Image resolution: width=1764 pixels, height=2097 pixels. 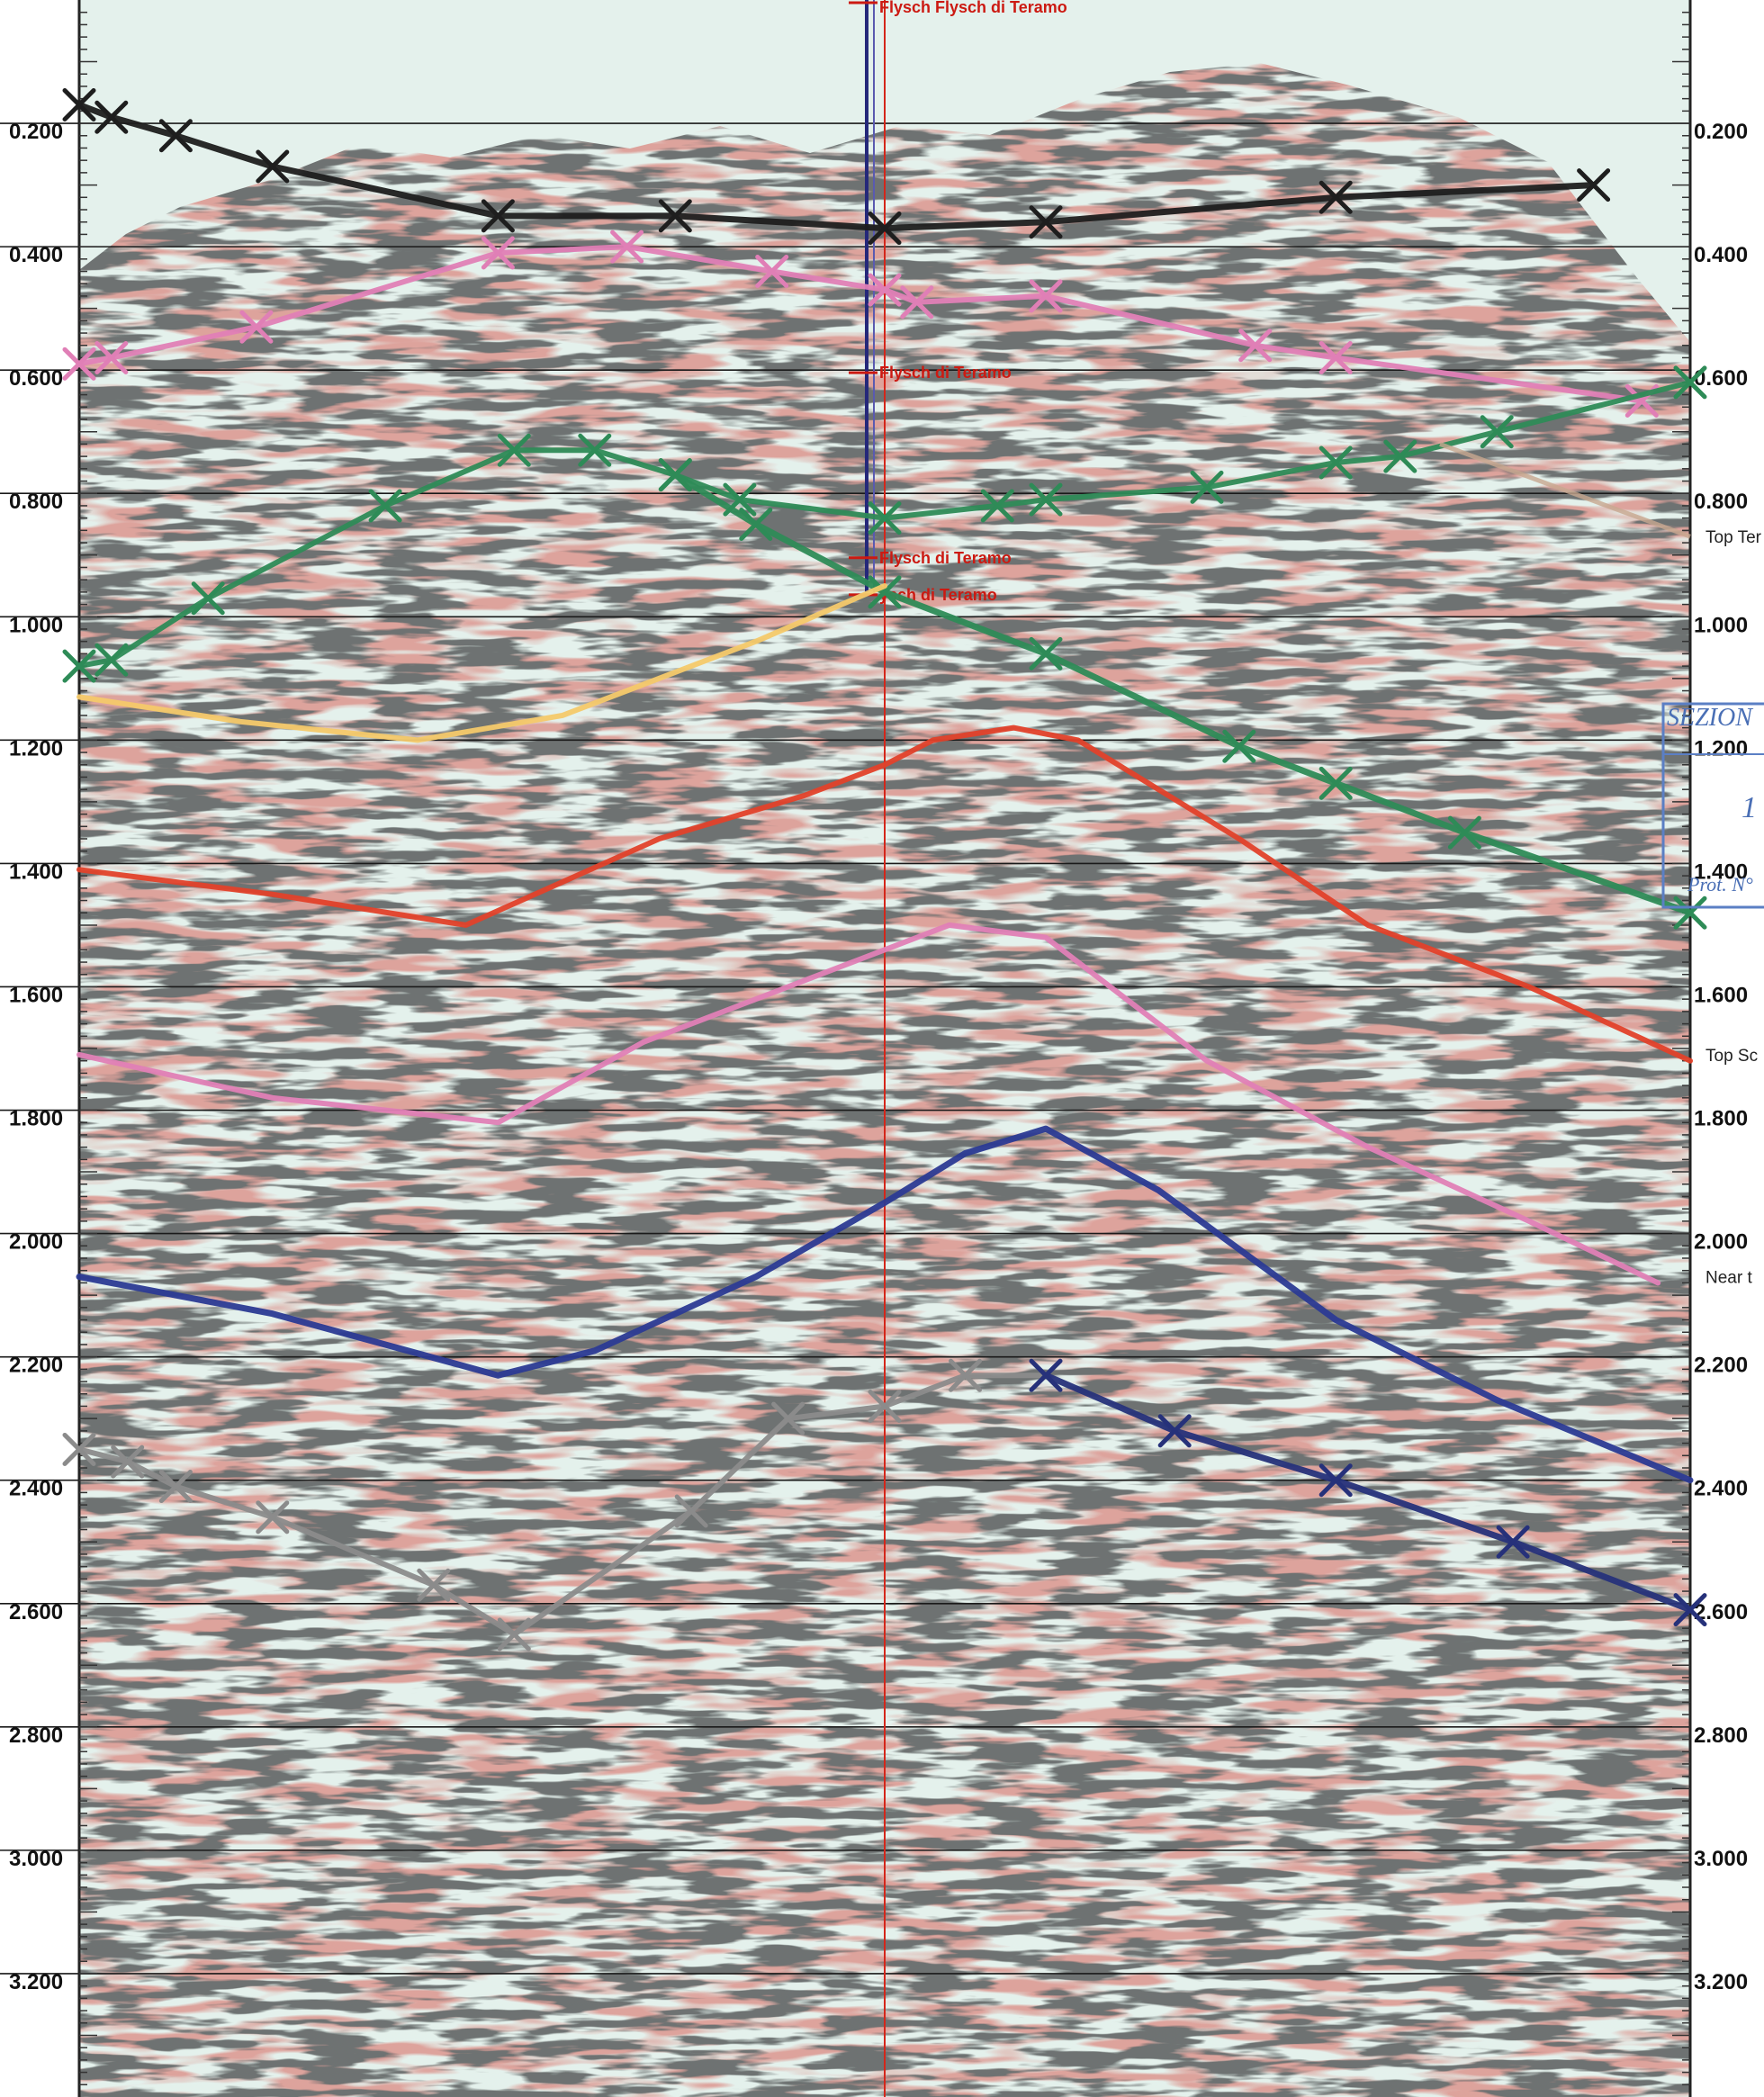 What do you see at coordinates (36, 1859) in the screenshot?
I see `left-tick-label: 3.000` at bounding box center [36, 1859].